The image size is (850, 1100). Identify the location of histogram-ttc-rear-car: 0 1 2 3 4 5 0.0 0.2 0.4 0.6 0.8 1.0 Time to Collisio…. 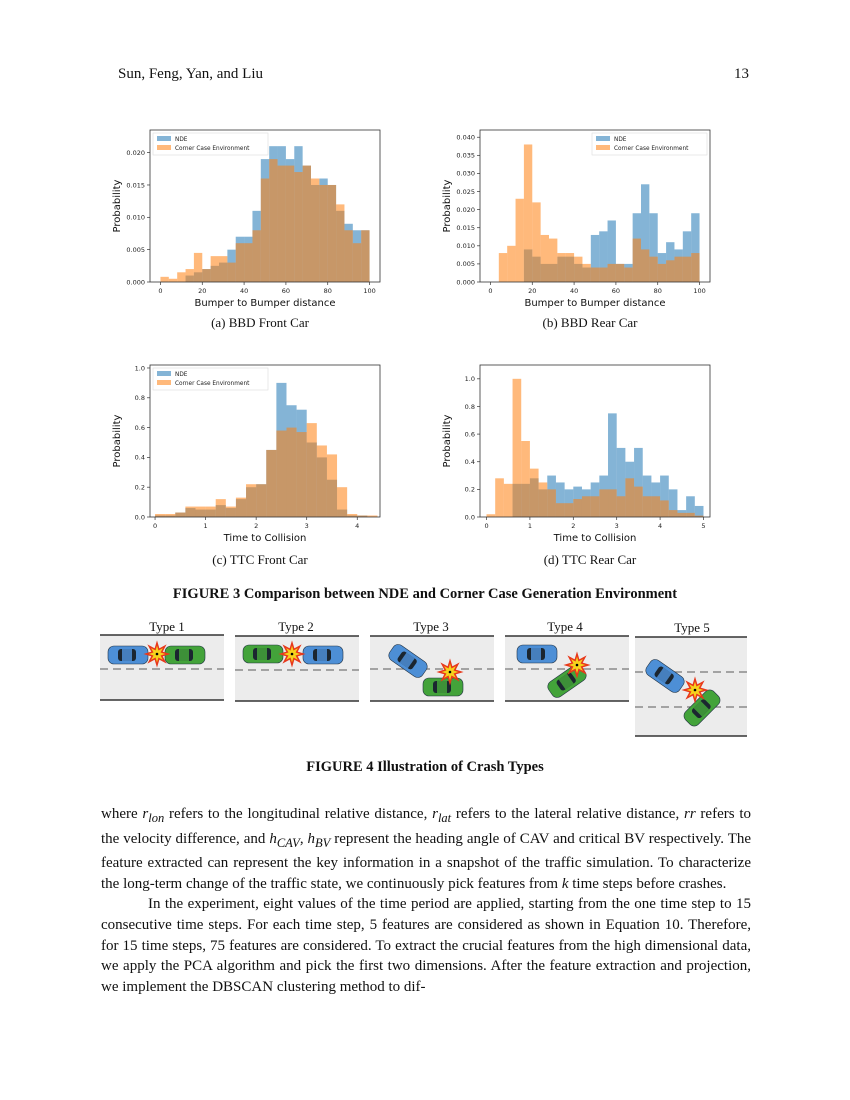
(576, 454).